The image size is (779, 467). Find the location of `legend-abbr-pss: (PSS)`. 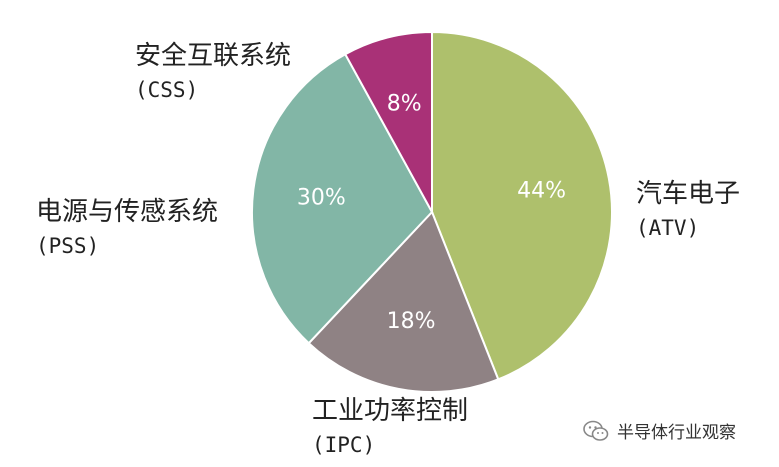

legend-abbr-pss: (PSS) is located at coordinates (68, 245).